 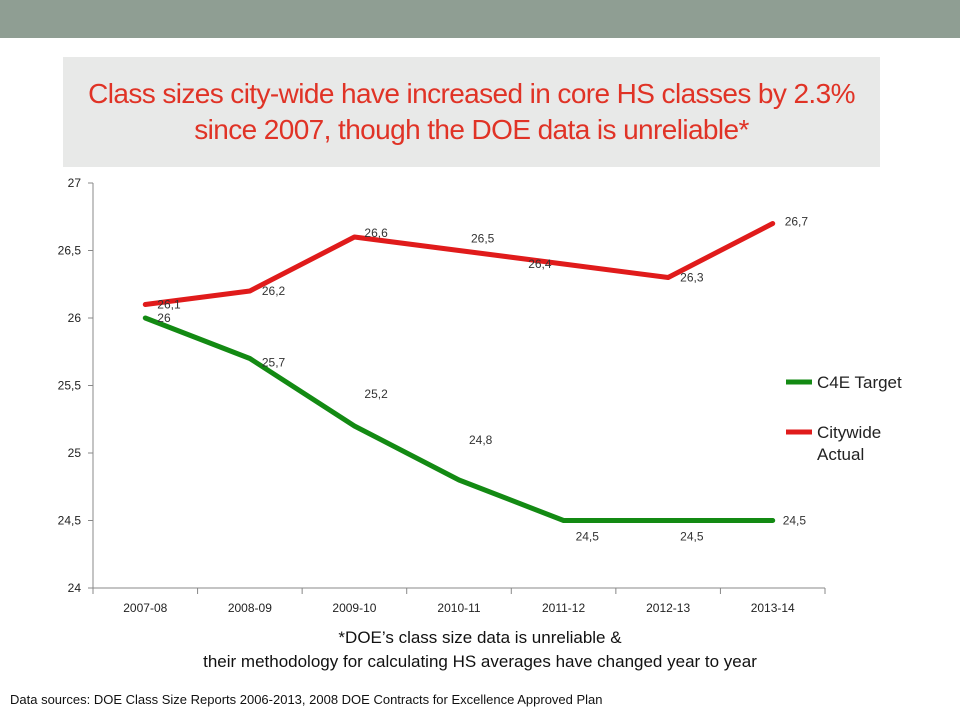 What do you see at coordinates (274, 291) in the screenshot?
I see `data-label: 26,2` at bounding box center [274, 291].